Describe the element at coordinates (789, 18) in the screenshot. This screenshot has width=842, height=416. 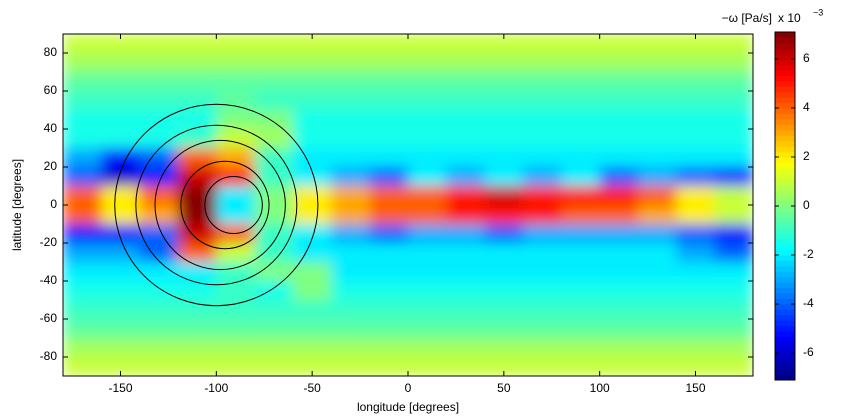
I see `colorbar-scale: x 10` at that location.